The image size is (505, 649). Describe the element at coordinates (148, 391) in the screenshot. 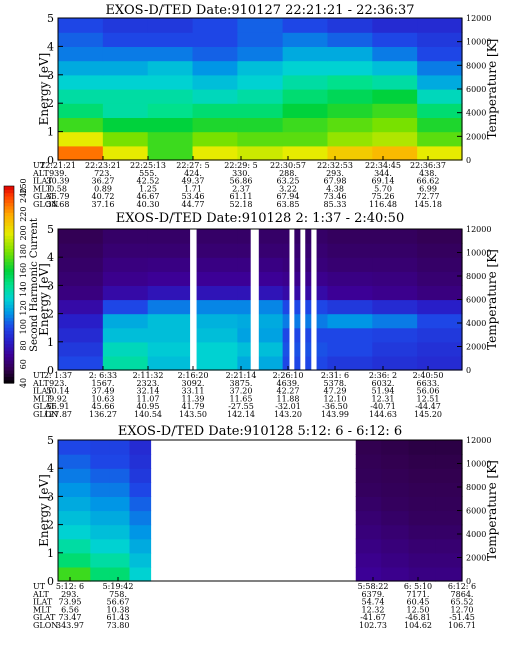

I see `ephemeris-value: 32.14` at that location.